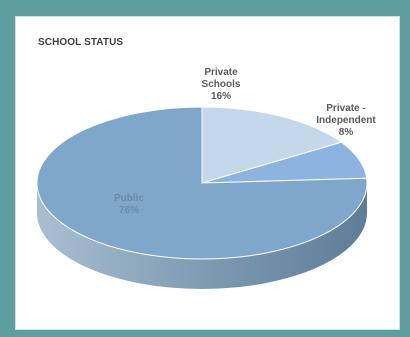  Describe the element at coordinates (129, 204) in the screenshot. I see `pie-label-2: Public 76%` at that location.